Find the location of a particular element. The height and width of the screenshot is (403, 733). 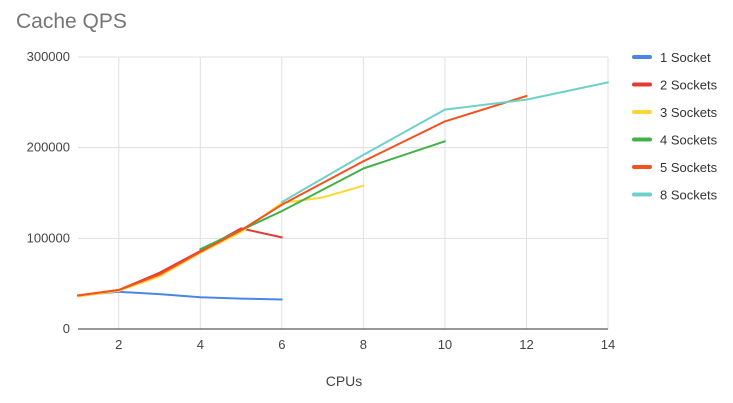

y-tick-label: 300000 is located at coordinates (48, 56).